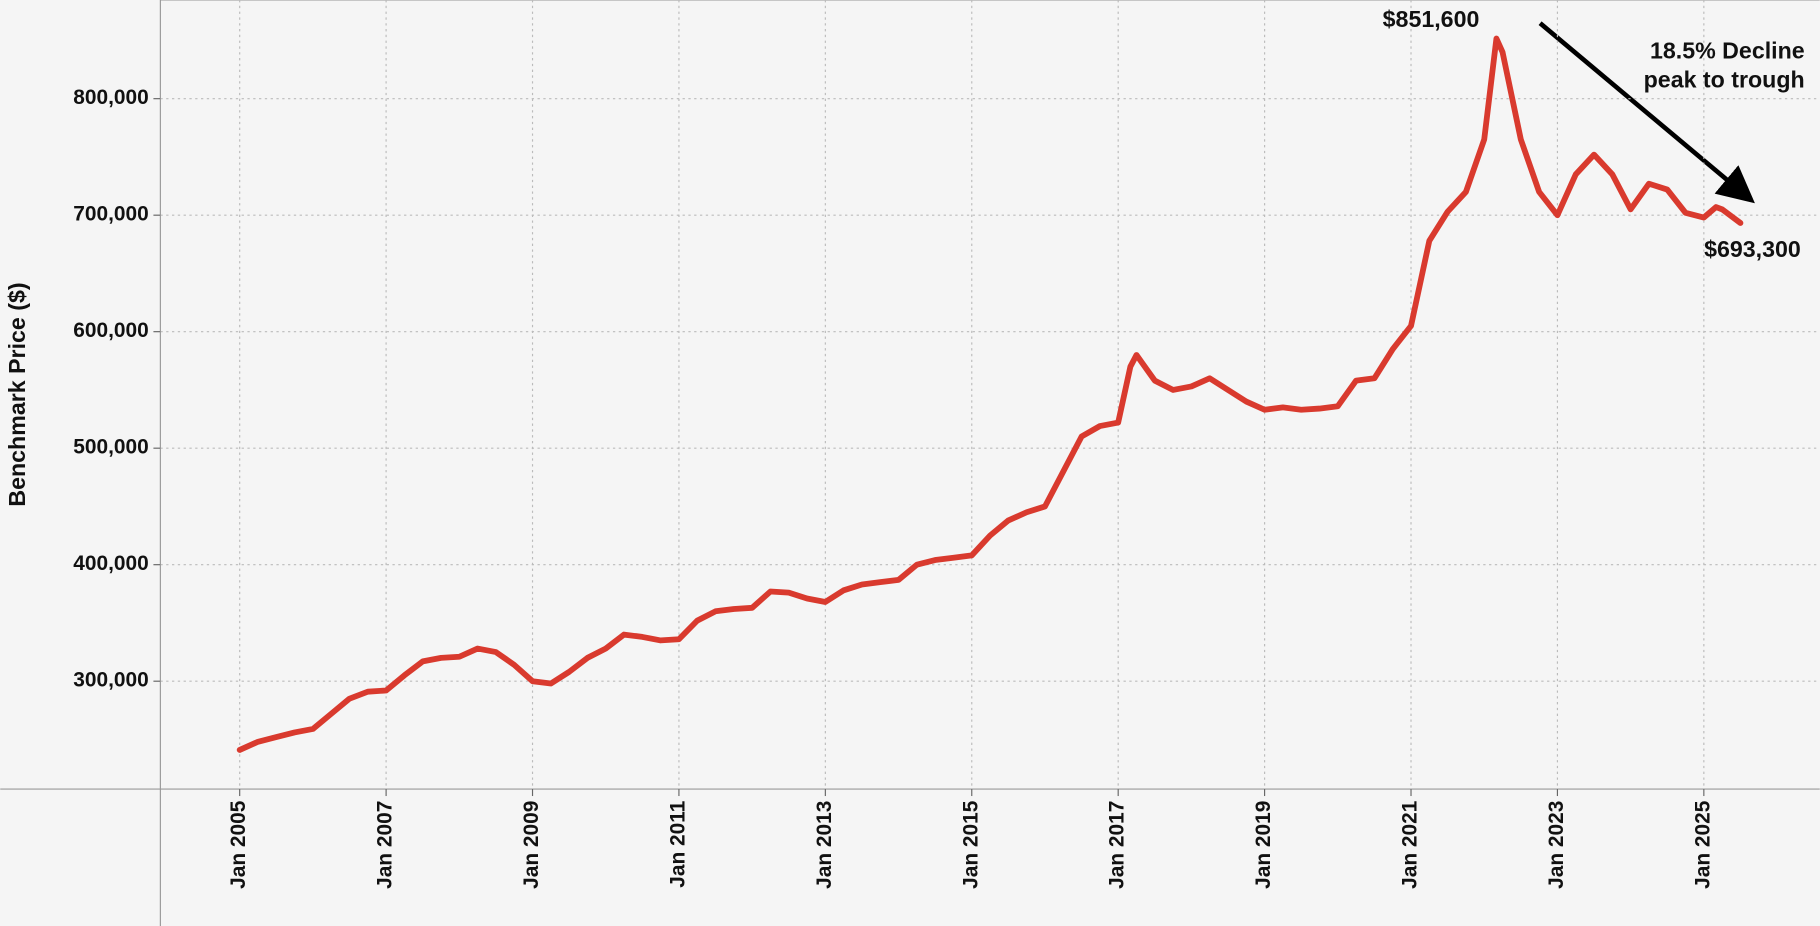 The height and width of the screenshot is (926, 1820). Describe the element at coordinates (1263, 845) in the screenshot. I see `x-tick-label: Jan 2019` at that location.